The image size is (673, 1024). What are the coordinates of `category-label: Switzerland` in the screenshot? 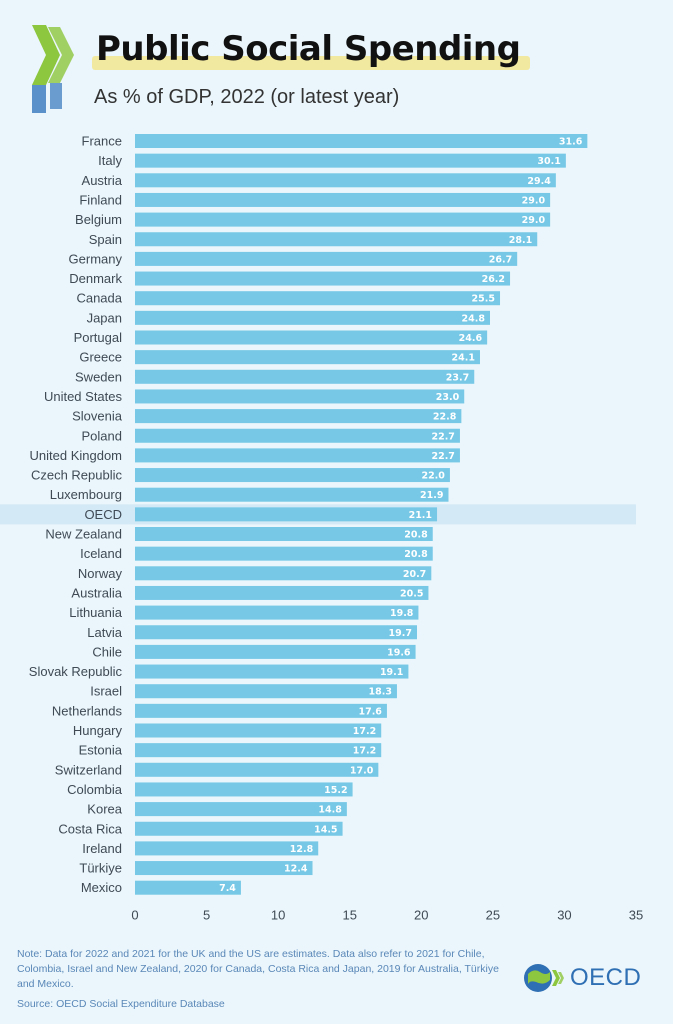 It's located at (88, 769).